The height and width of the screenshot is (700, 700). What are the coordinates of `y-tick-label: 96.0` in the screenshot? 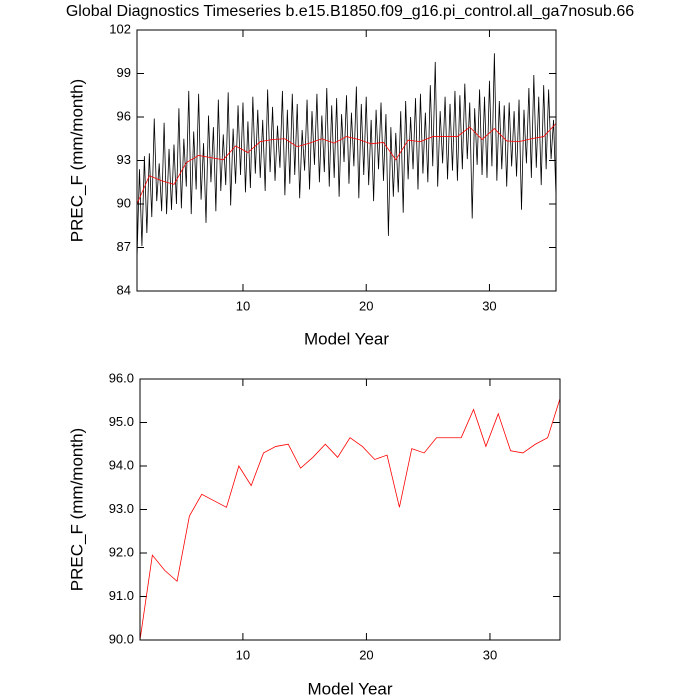 It's located at (121, 377).